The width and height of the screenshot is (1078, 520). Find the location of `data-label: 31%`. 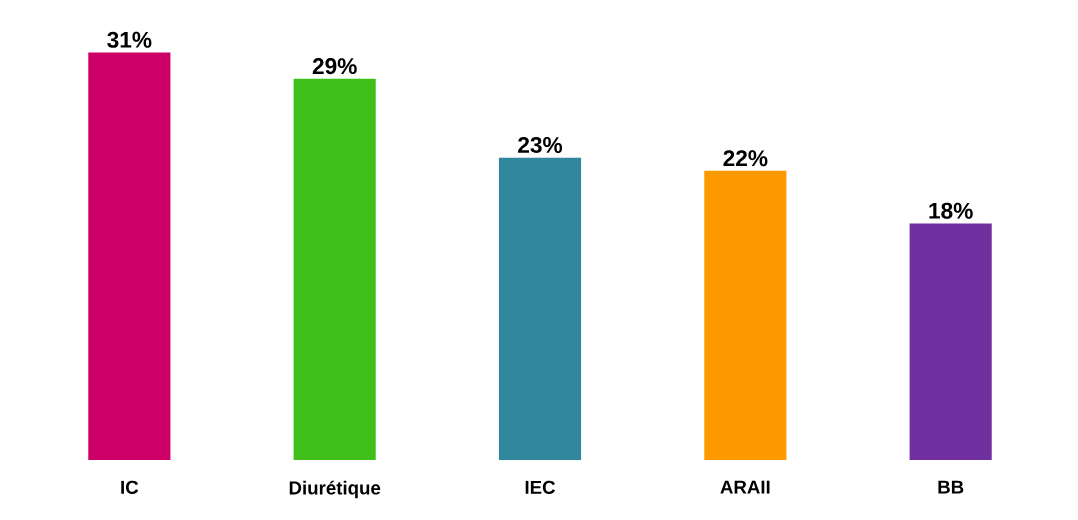

data-label: 31% is located at coordinates (129, 39).